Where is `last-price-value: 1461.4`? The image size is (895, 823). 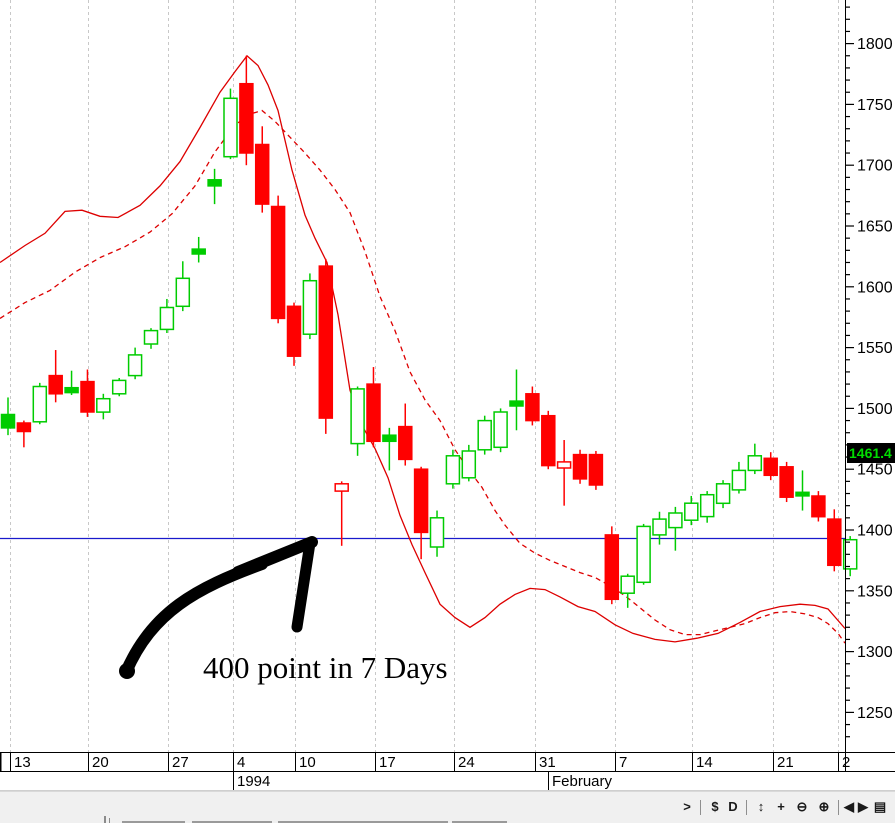
last-price-value: 1461.4 is located at coordinates (870, 453).